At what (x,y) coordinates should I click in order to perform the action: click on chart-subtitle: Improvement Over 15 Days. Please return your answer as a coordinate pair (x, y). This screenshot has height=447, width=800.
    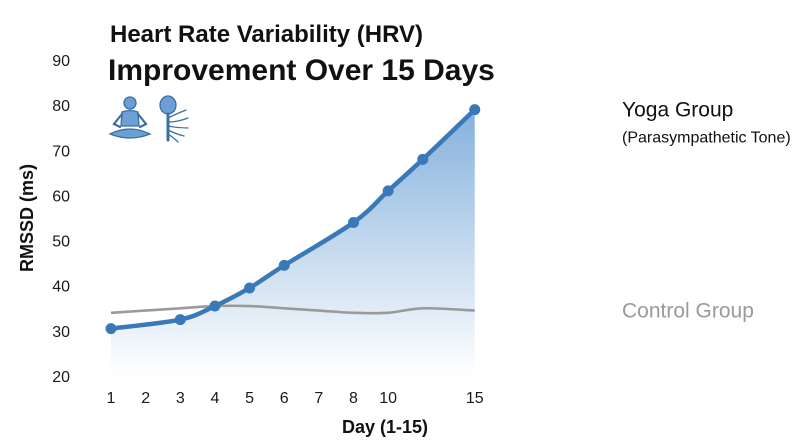
    Looking at the image, I should click on (301, 70).